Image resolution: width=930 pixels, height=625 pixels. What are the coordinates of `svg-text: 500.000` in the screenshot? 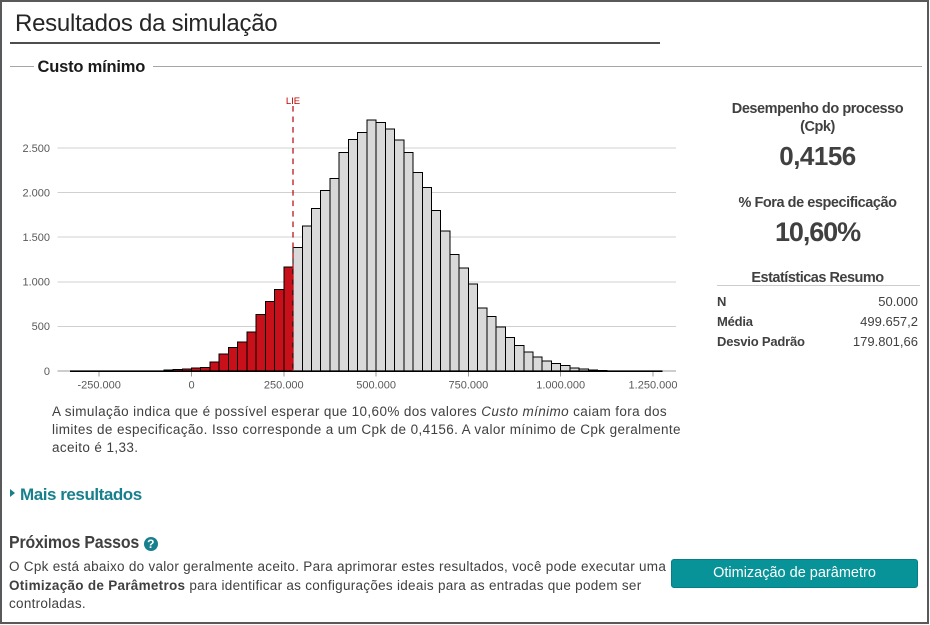 It's located at (376, 386).